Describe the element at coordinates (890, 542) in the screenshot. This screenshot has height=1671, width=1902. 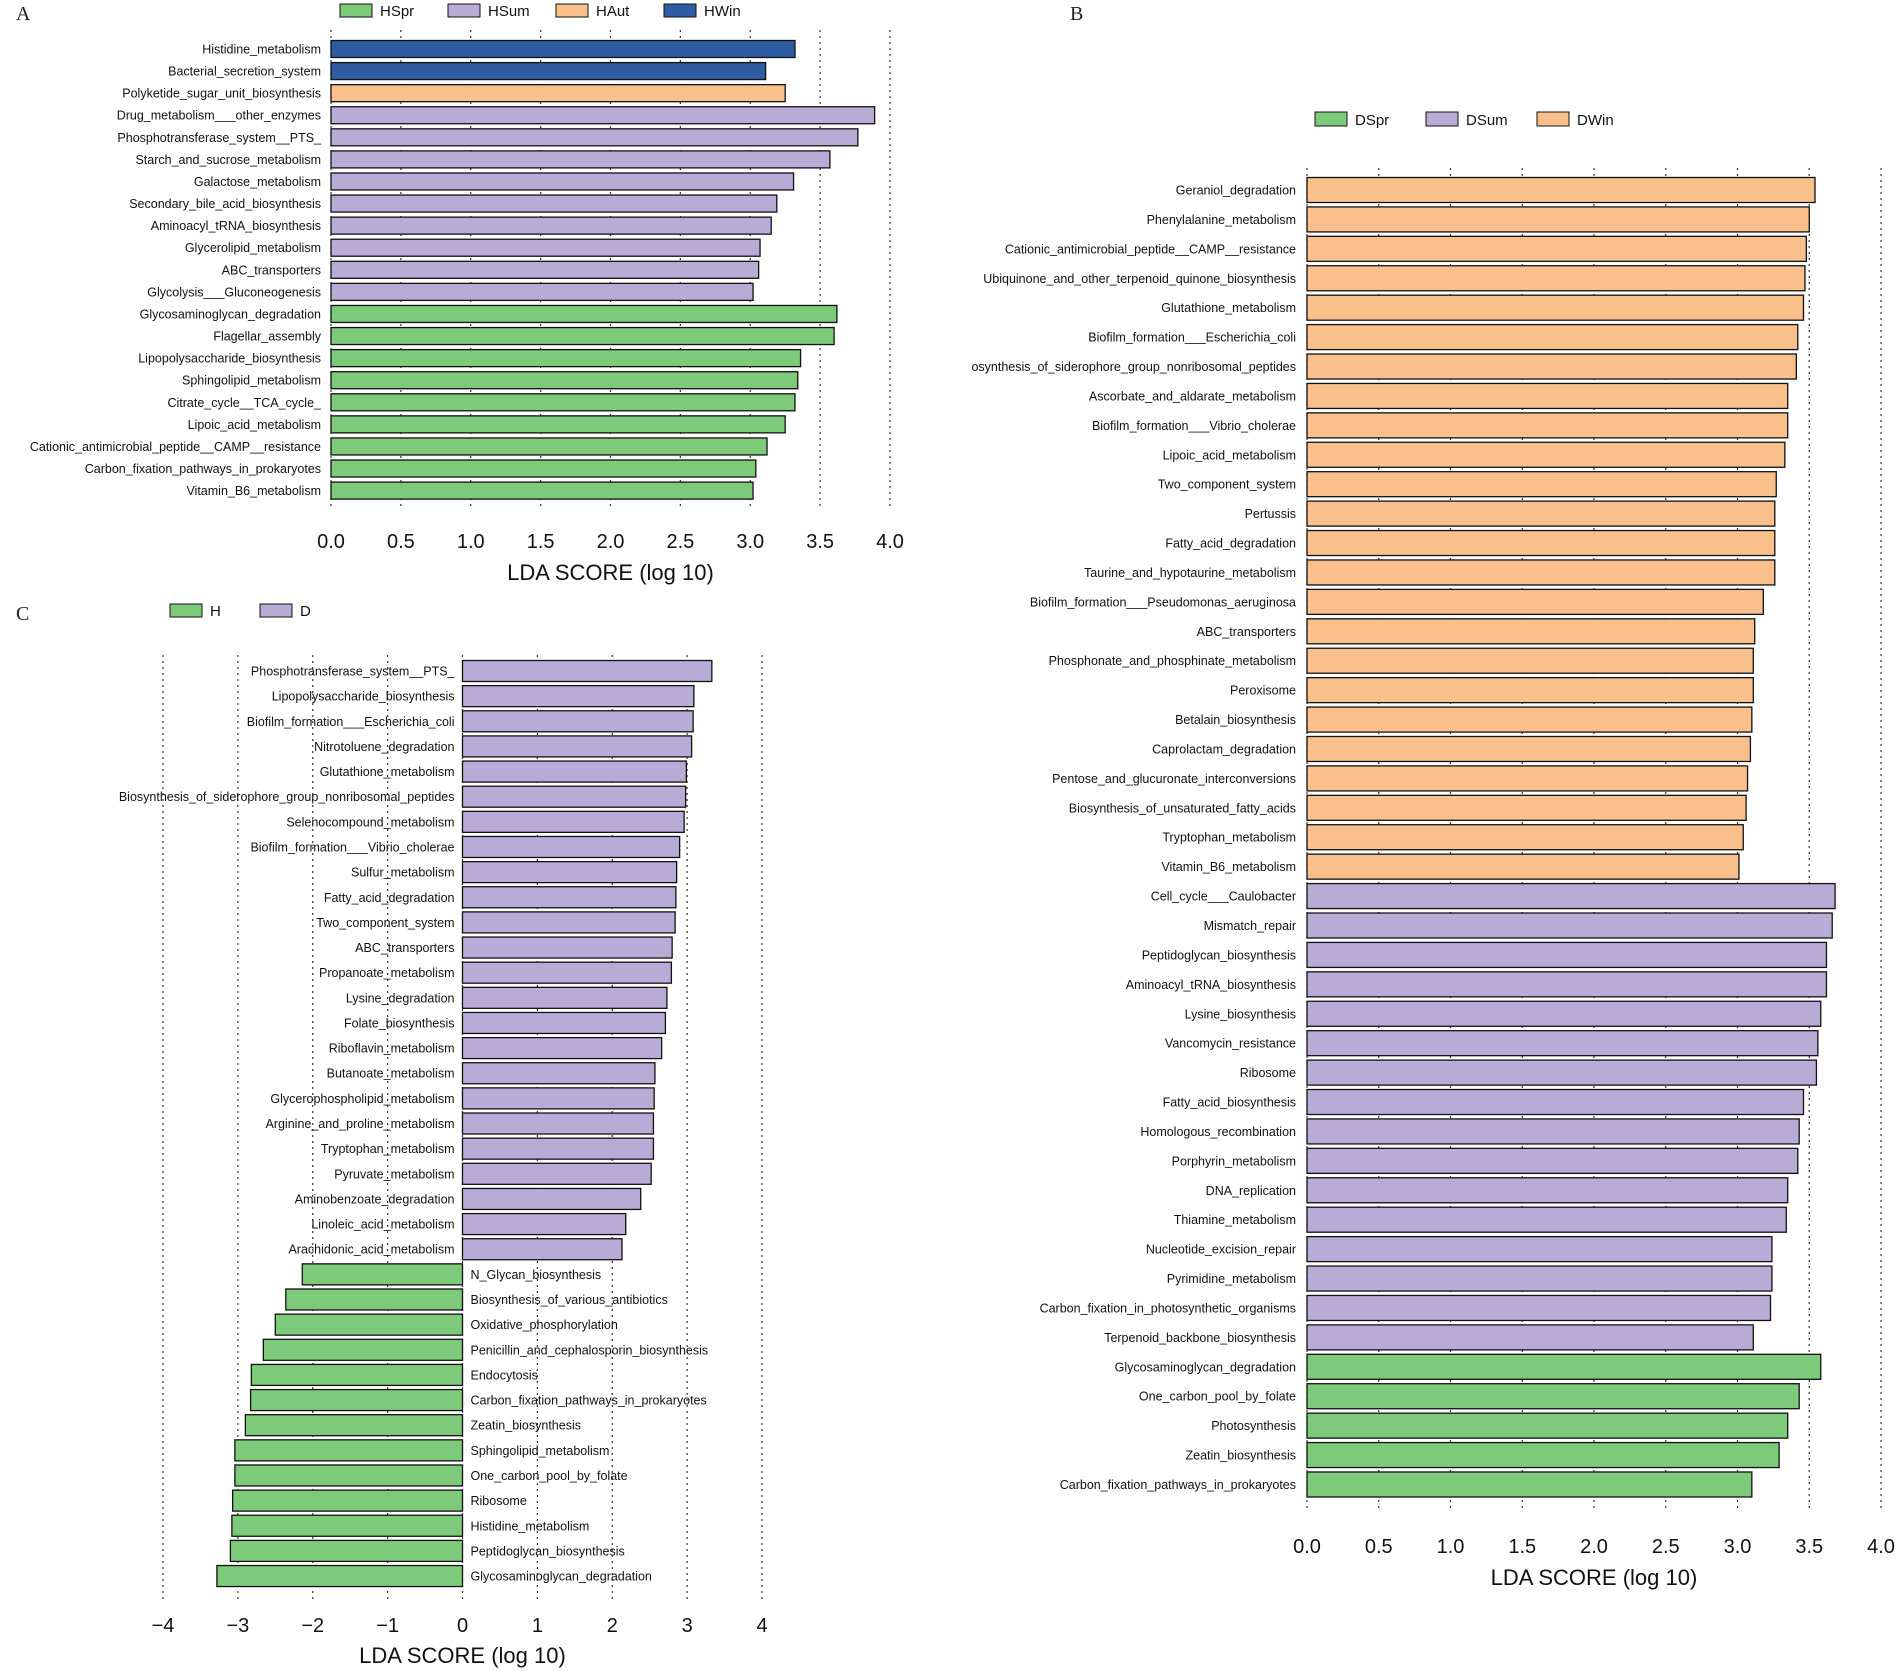
I see `x-tick-label: 4.0` at that location.